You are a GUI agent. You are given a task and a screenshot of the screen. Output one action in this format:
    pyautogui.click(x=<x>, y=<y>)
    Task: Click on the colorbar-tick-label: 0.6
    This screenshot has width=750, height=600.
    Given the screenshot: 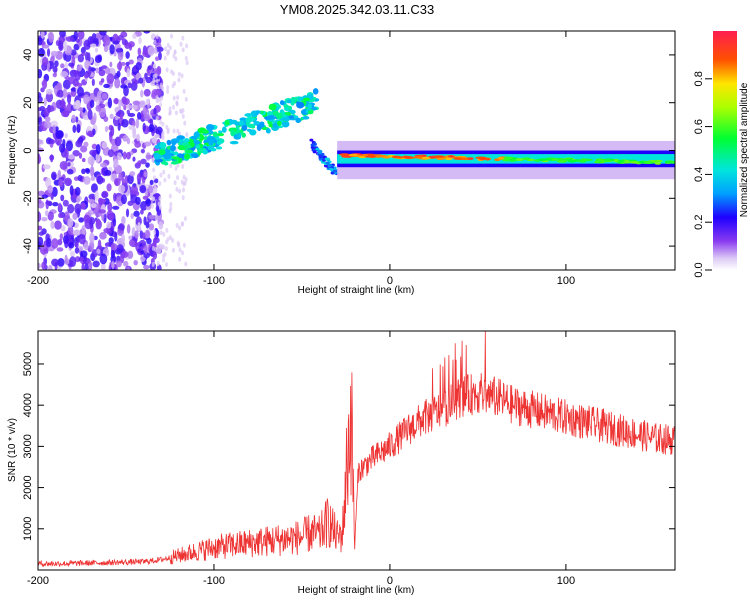 What is the action you would take?
    pyautogui.click(x=699, y=126)
    